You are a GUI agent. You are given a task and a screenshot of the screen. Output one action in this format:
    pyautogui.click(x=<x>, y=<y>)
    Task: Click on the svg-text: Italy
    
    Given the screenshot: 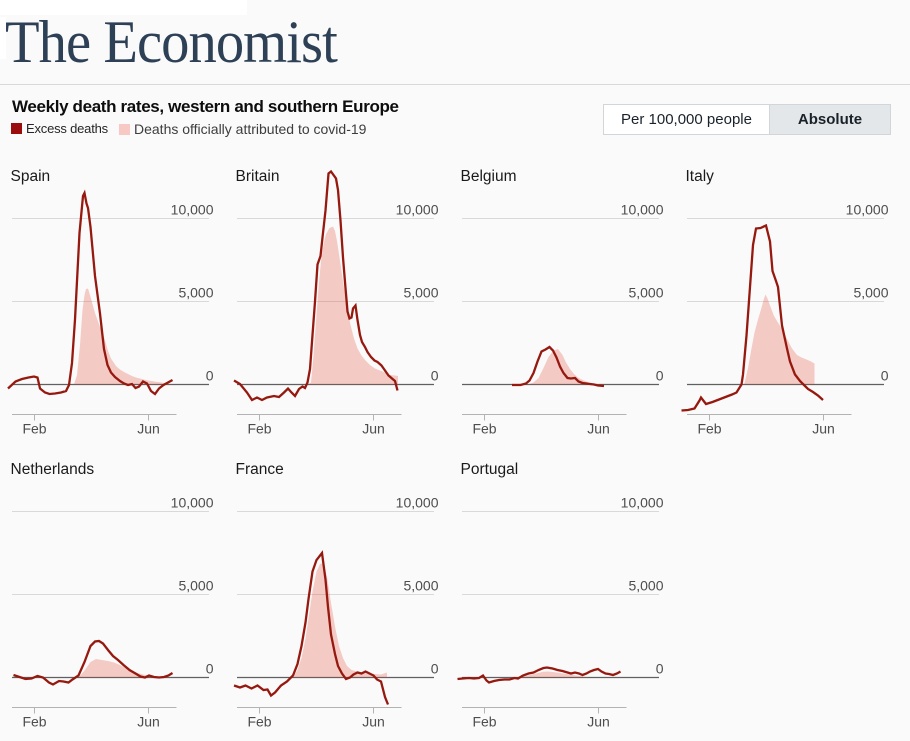 What is the action you would take?
    pyautogui.click(x=700, y=176)
    